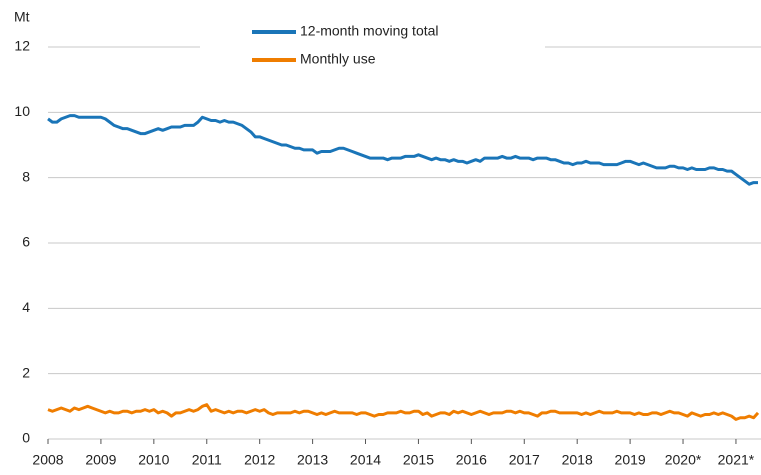  What do you see at coordinates (577, 460) in the screenshot?
I see `x-tick-label: 2018` at bounding box center [577, 460].